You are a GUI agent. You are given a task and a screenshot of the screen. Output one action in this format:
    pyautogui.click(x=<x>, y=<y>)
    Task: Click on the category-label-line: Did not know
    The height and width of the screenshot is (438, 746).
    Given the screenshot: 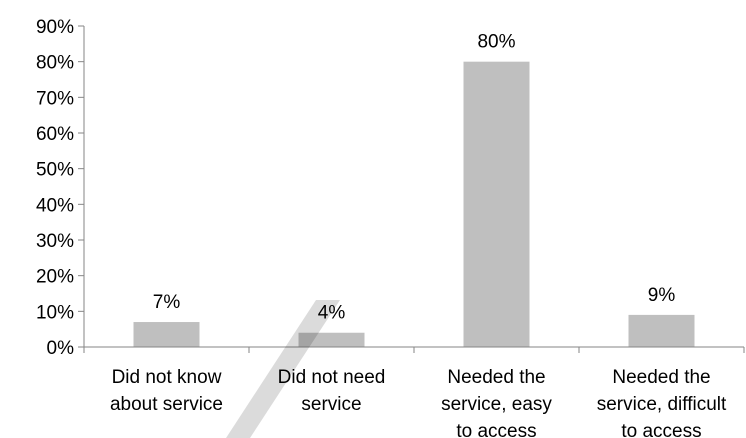 What is the action you would take?
    pyautogui.click(x=167, y=377)
    